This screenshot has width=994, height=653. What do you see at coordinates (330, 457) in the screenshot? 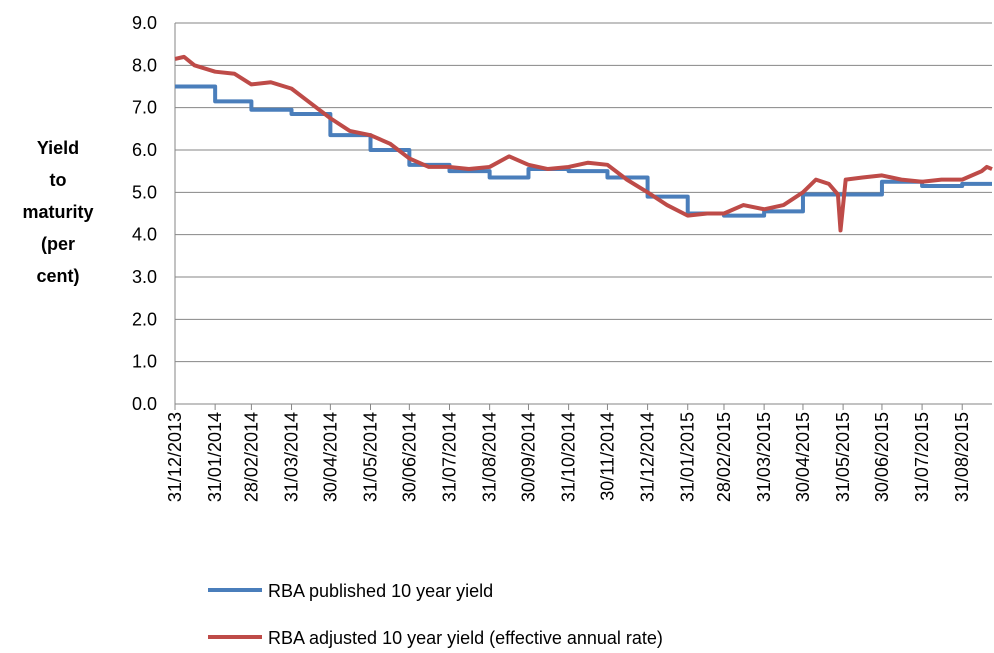
I see `x-tick-label: 30/04/2014` at bounding box center [330, 457].